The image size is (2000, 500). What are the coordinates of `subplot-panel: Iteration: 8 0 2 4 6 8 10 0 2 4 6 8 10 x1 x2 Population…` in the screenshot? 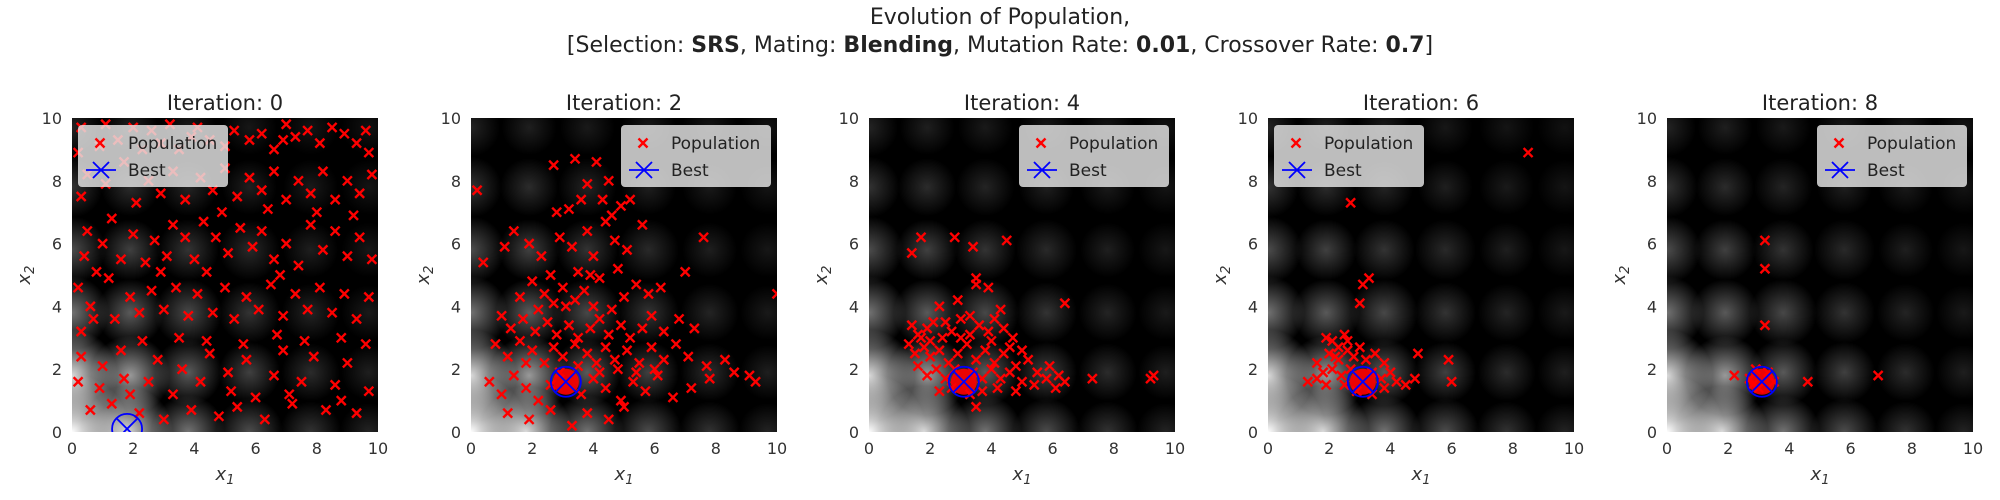 It's located at (1796, 289).